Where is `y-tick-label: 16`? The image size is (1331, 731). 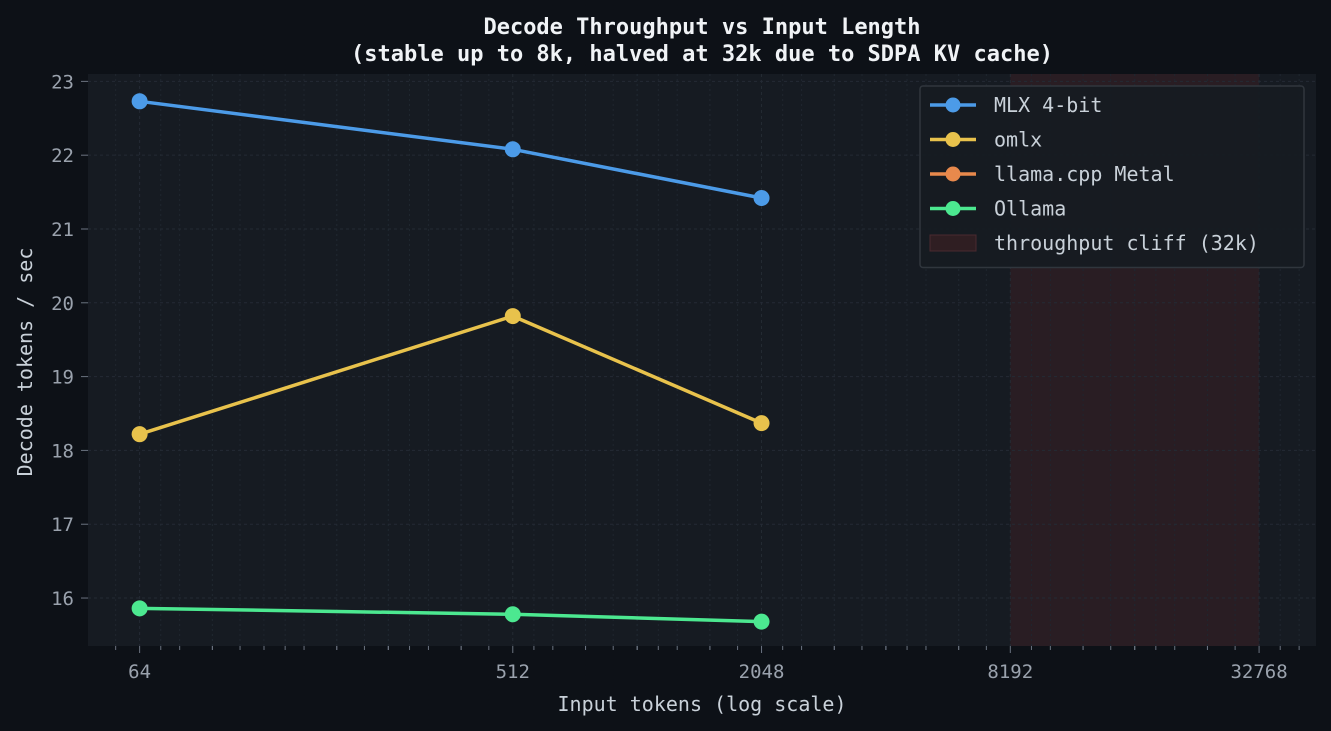
y-tick-label: 16 is located at coordinates (62, 599).